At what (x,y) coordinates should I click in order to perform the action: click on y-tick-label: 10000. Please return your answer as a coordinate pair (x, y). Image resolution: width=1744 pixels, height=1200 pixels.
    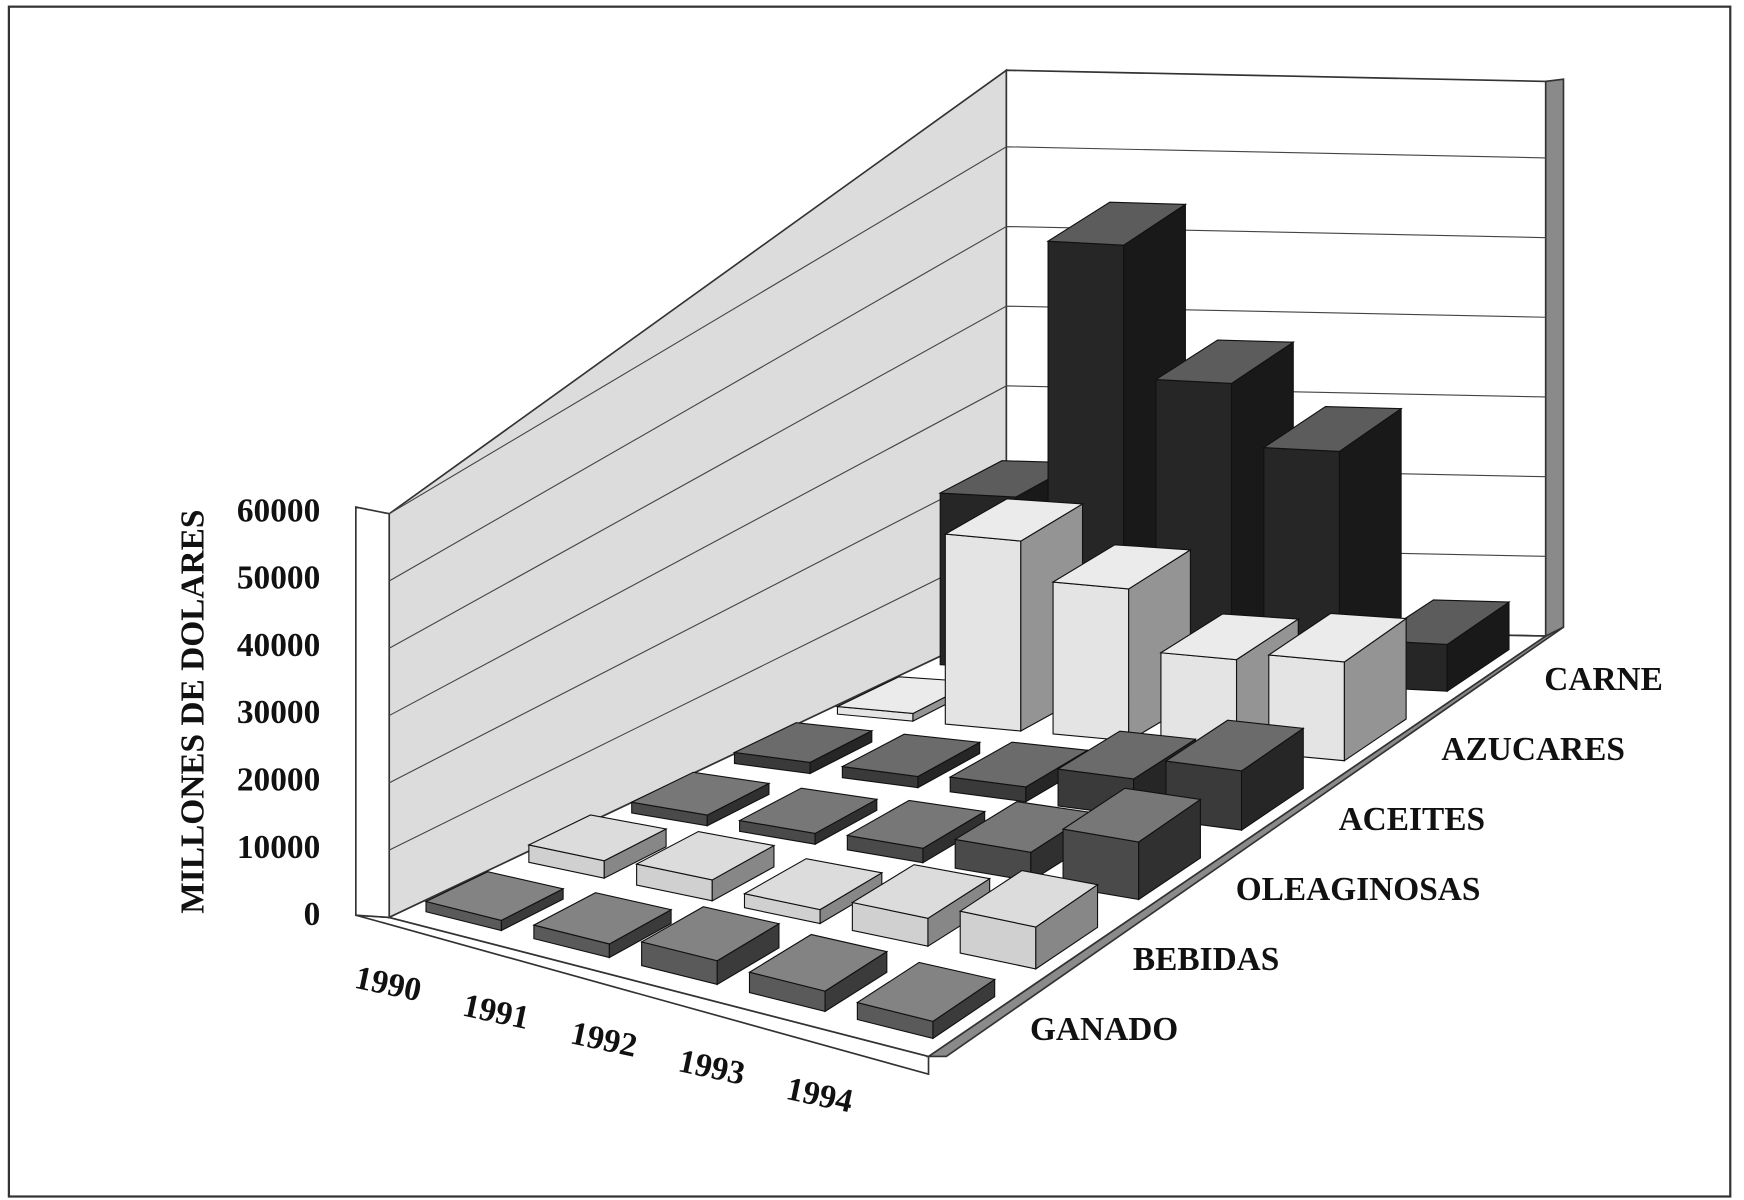
    Looking at the image, I should click on (278, 847).